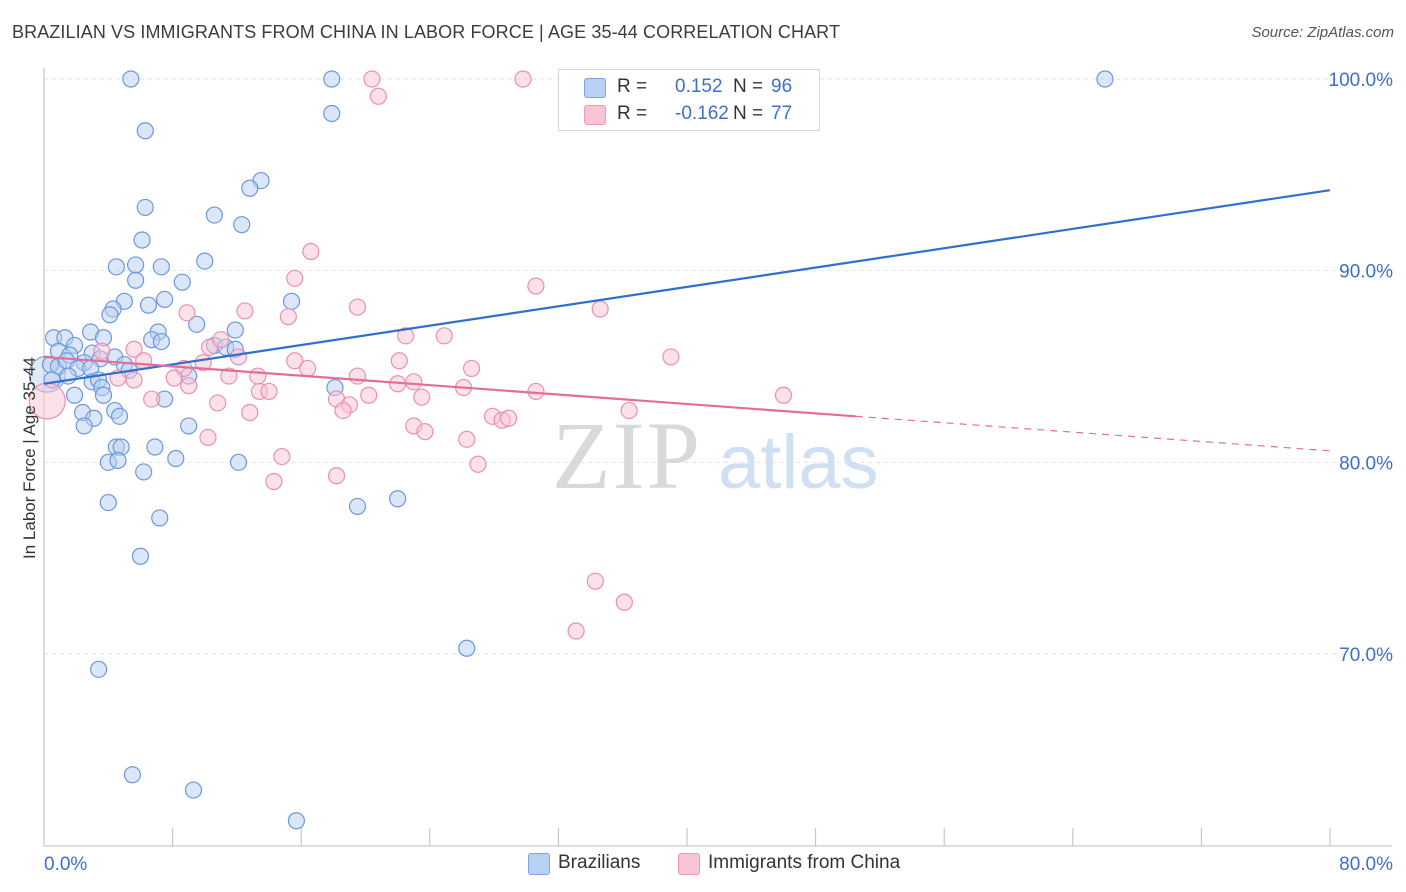 This screenshot has width=1406, height=892. I want to click on legend-n-value: 96, so click(782, 86).